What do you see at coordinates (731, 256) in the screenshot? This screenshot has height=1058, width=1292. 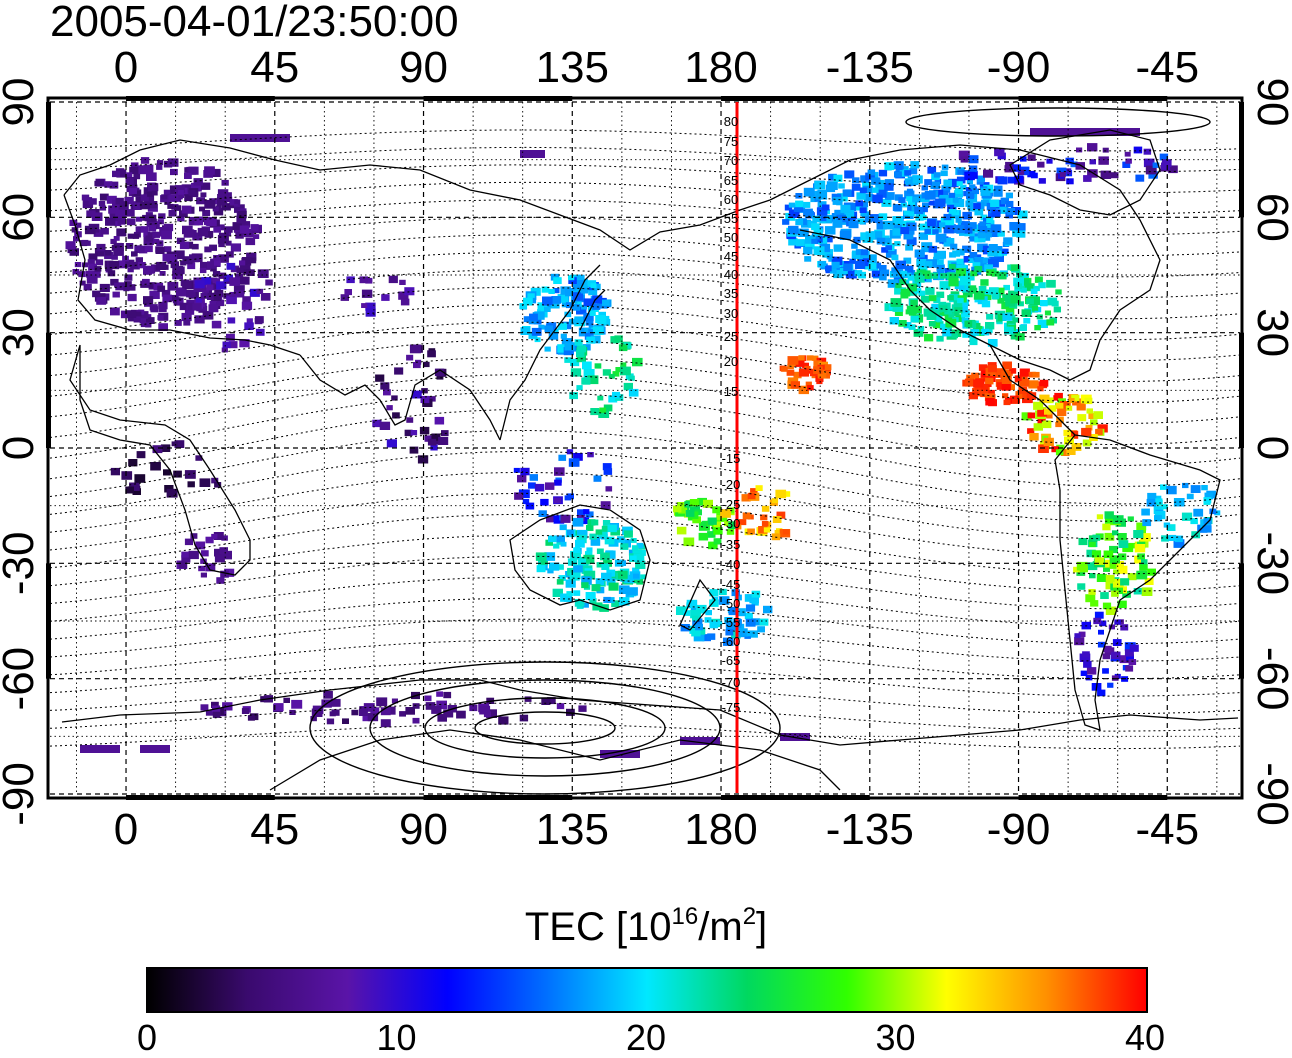 I see `maglat-label: 45` at bounding box center [731, 256].